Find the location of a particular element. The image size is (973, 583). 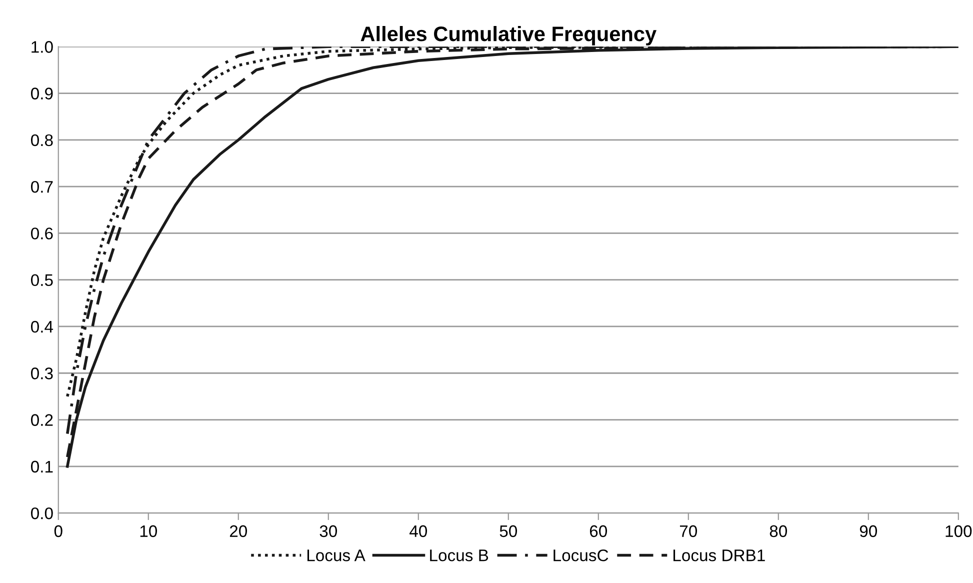

x-tick-label: 50 is located at coordinates (509, 531).